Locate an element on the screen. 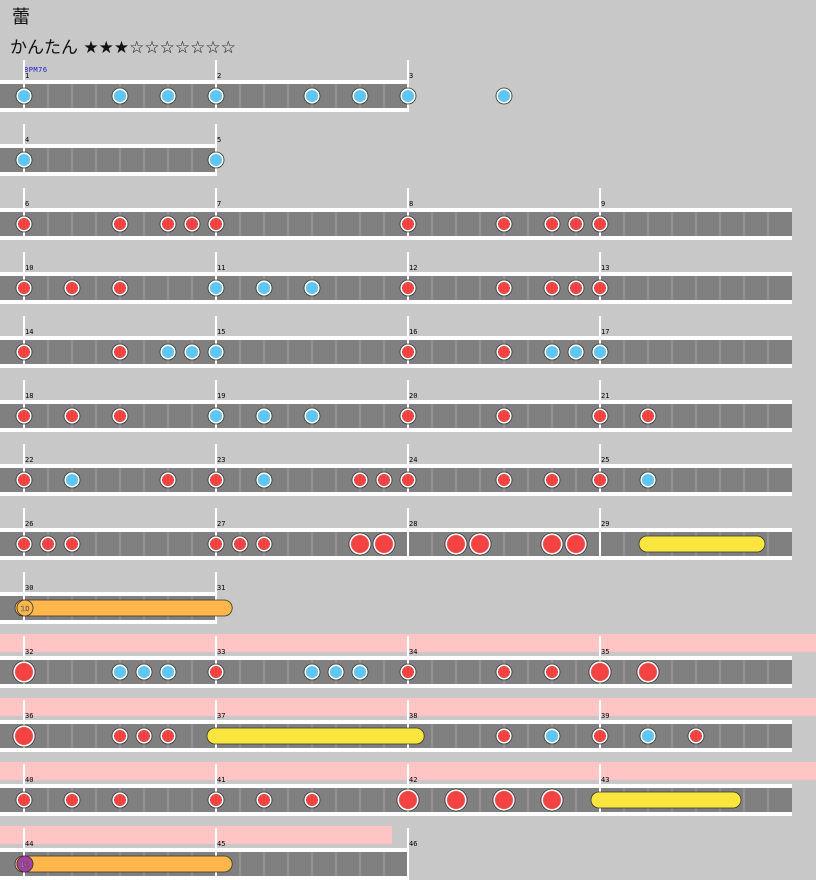 This screenshot has height=880, width=816. measure-number: 40 is located at coordinates (29, 780).